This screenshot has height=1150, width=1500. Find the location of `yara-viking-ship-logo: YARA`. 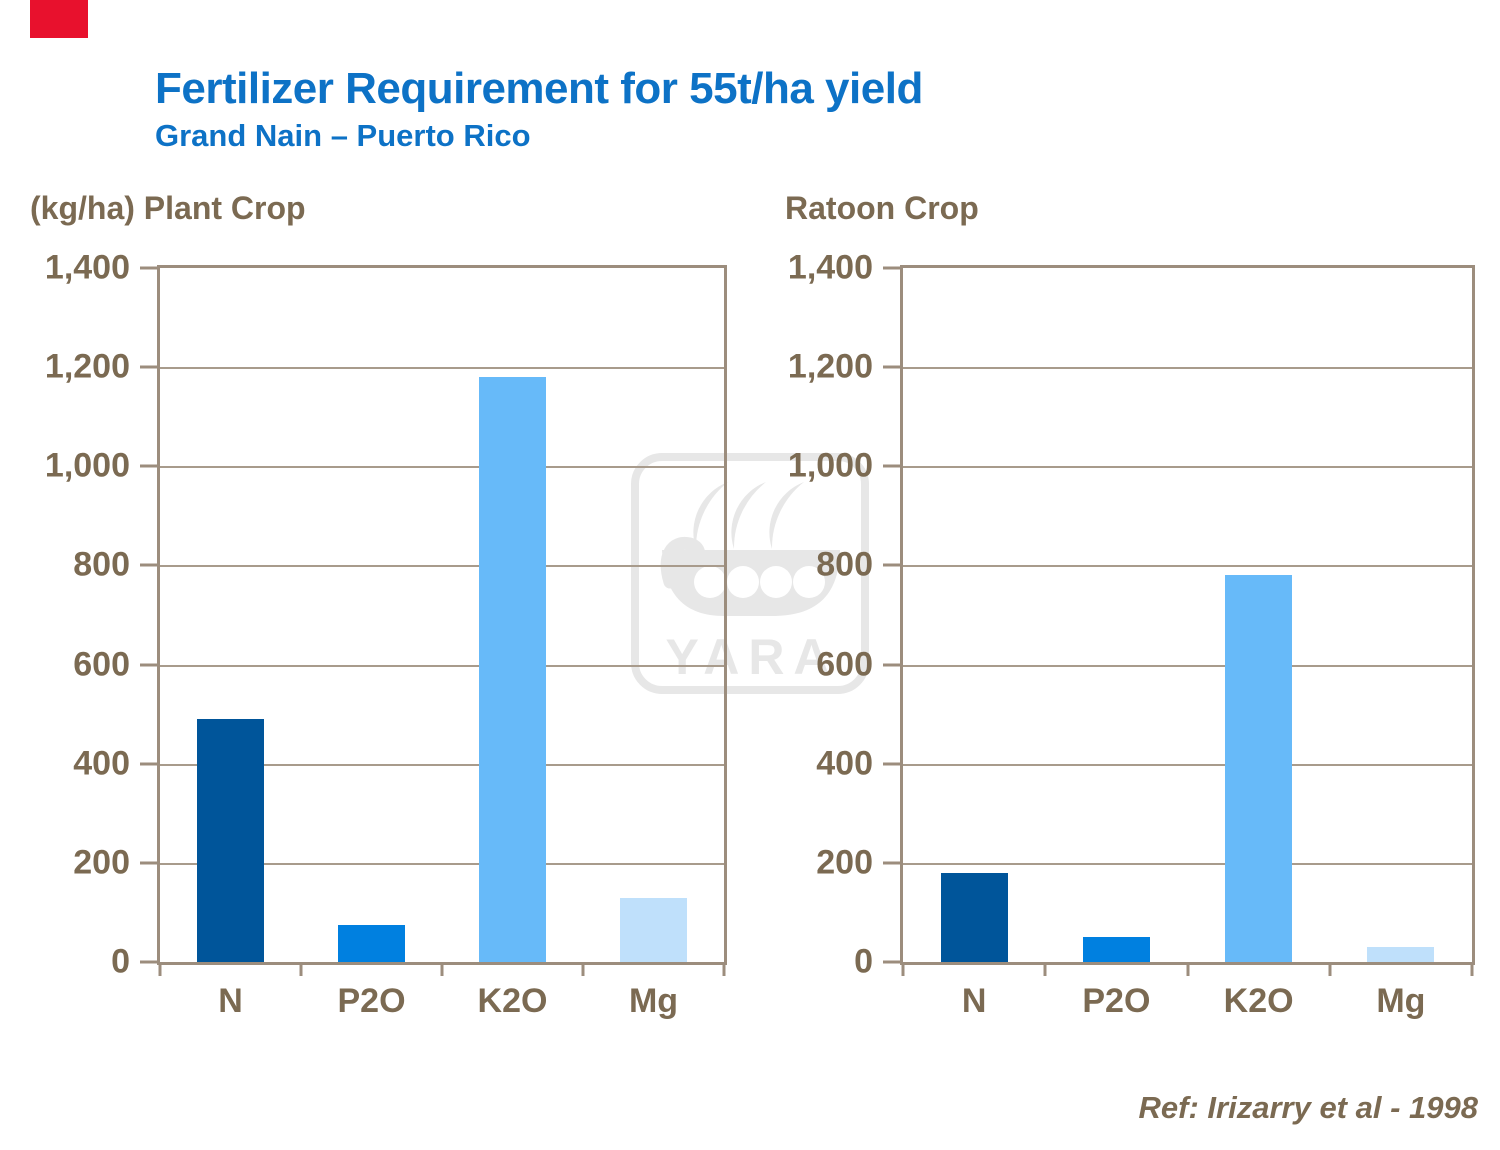

yara-viking-ship-logo: YARA is located at coordinates (750, 573).